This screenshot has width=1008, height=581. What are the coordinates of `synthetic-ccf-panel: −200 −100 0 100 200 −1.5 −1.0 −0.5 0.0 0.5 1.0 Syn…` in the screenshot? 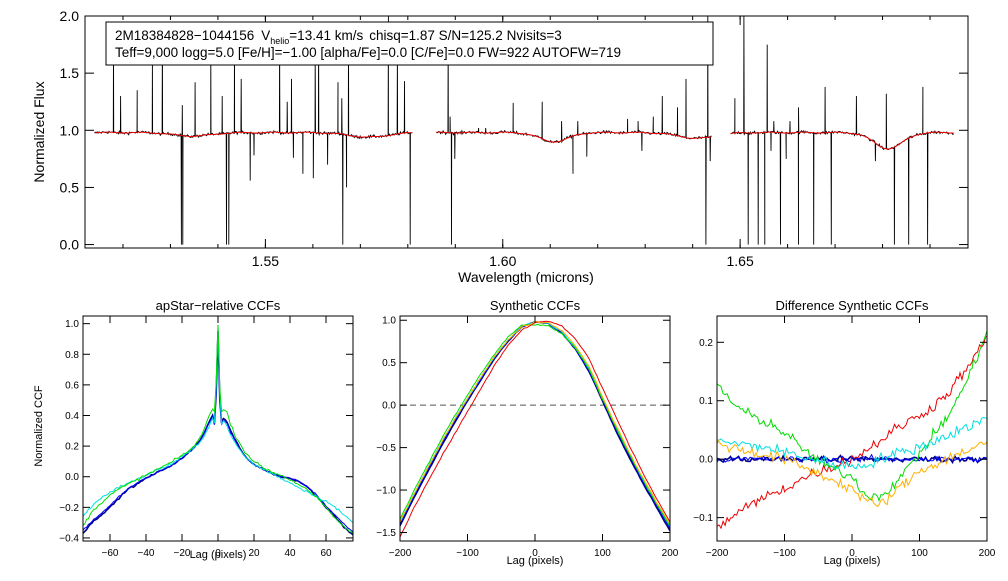 It's located at (527, 432).